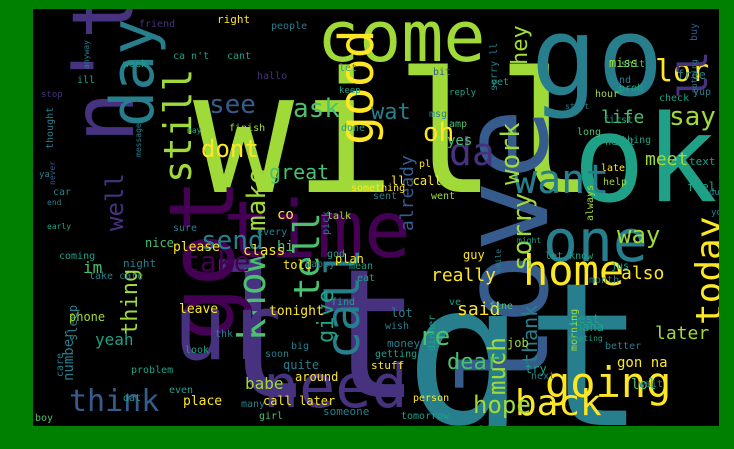 The height and width of the screenshot is (449, 734). I want to click on word-went: went, so click(443, 196).